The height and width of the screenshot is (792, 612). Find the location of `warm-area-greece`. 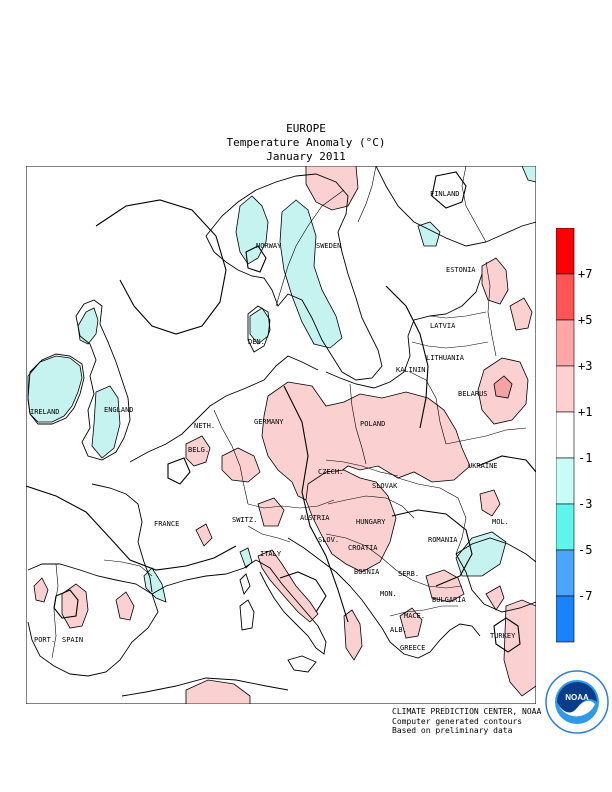

warm-area-greece is located at coordinates (411, 623).